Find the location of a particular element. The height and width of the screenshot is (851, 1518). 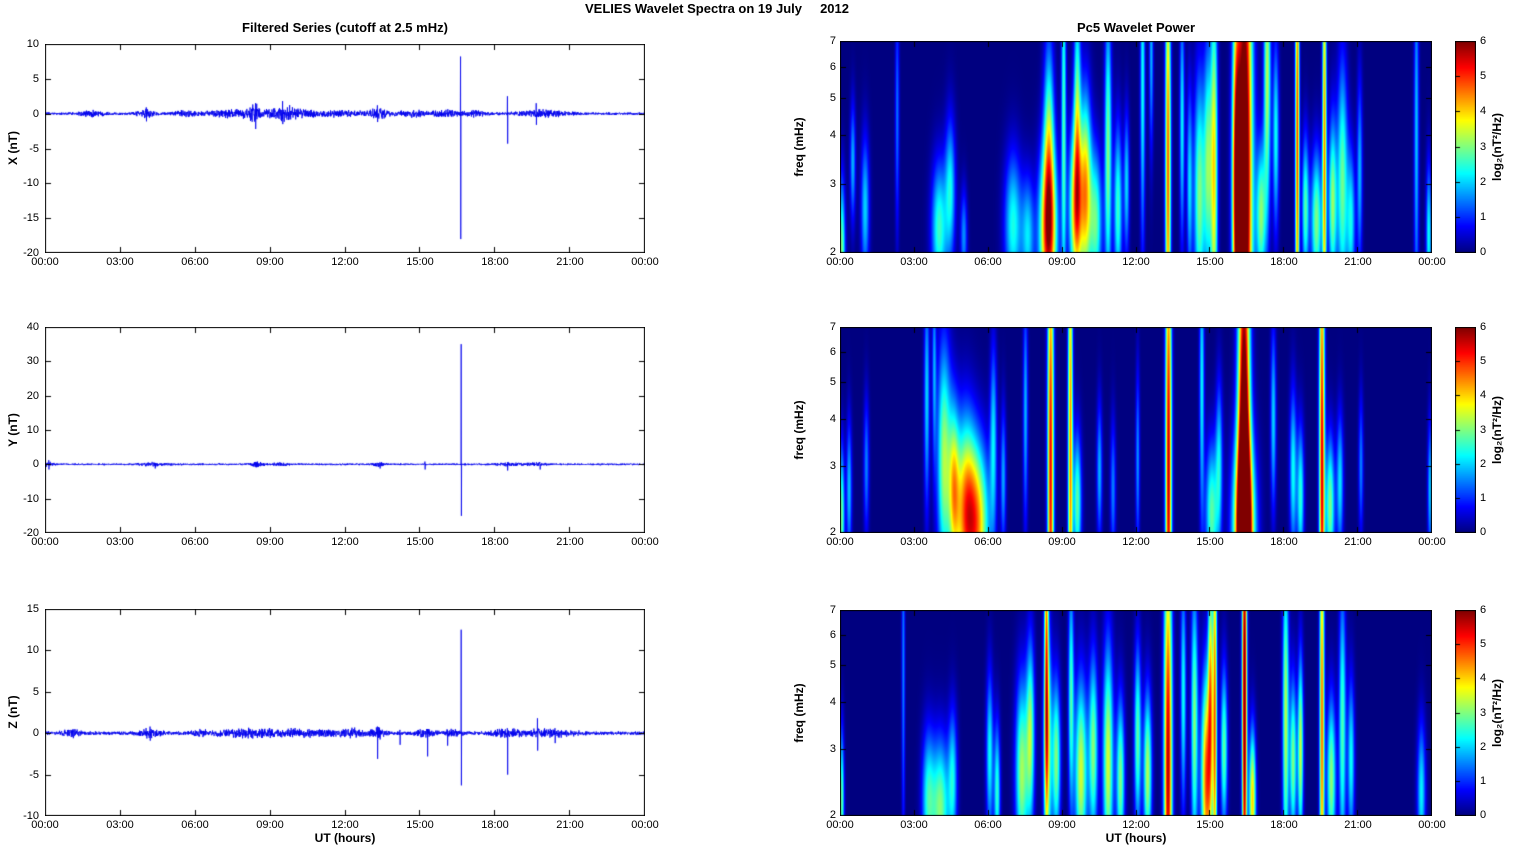

z-wavelet-spectrogram is located at coordinates (1136, 713).